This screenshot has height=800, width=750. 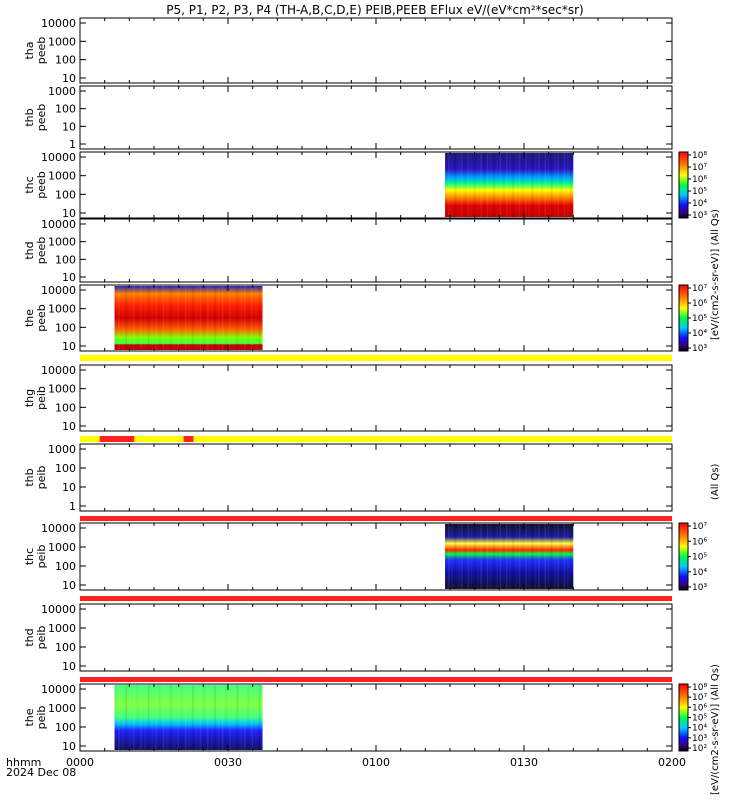 I want to click on x-tick-label: 0000, so click(x=80, y=762).